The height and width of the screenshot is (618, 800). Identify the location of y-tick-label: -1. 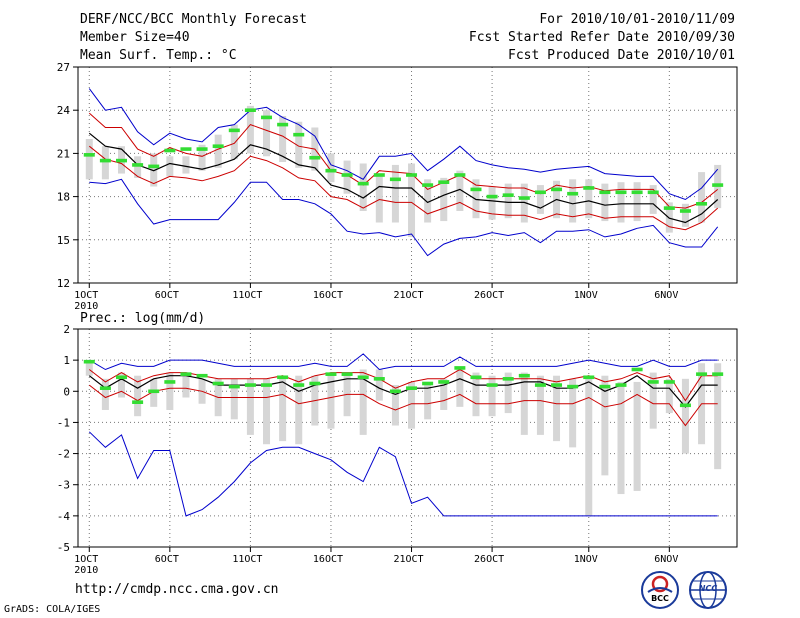
(63, 422).